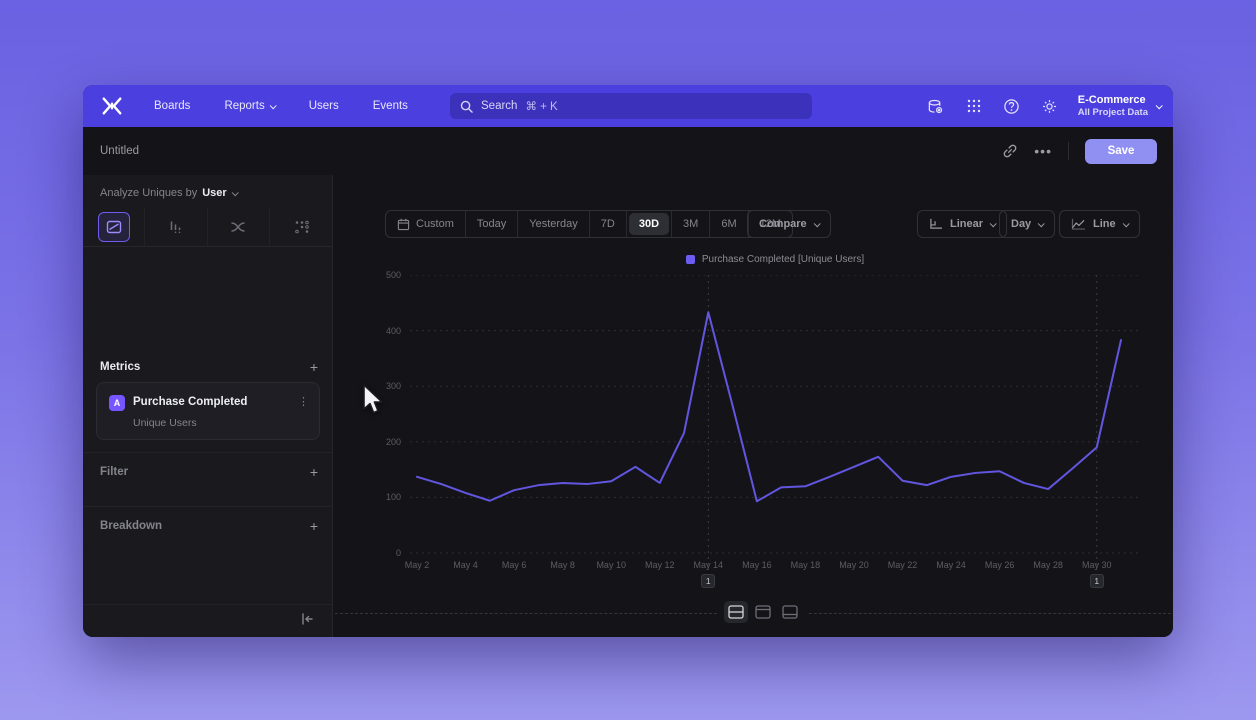  Describe the element at coordinates (708, 565) in the screenshot. I see `x-axis-label: May 14` at that location.